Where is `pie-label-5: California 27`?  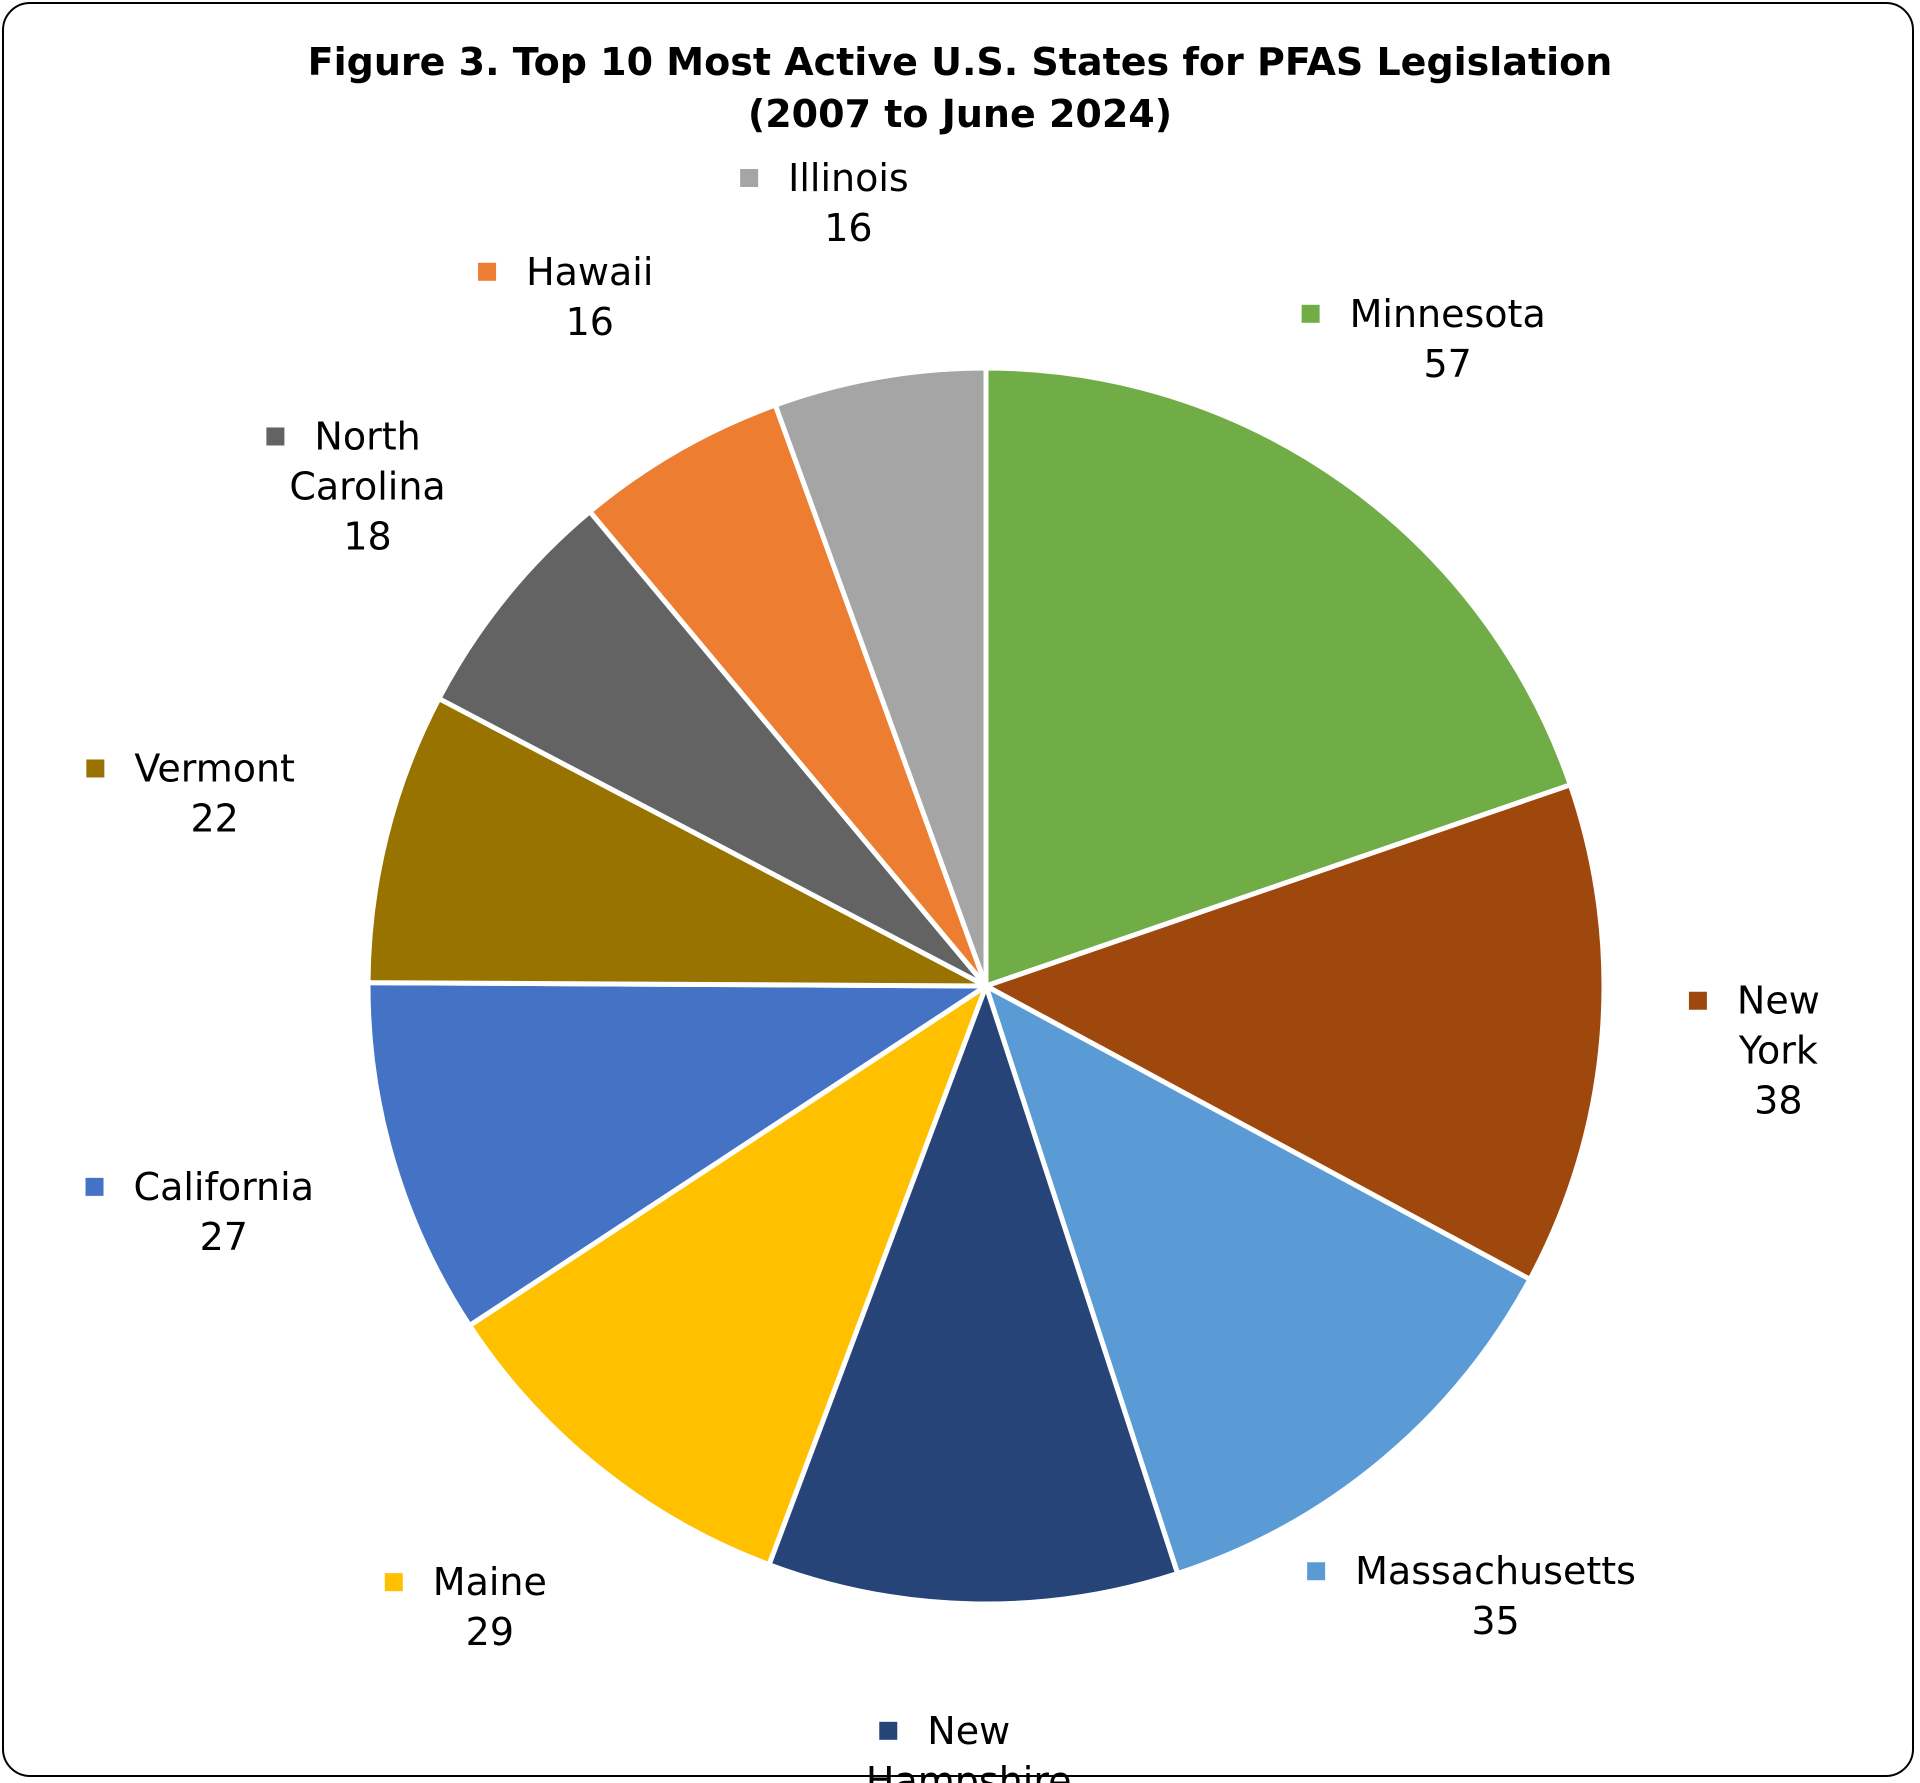 pie-label-5: California 27 is located at coordinates (199, 1212).